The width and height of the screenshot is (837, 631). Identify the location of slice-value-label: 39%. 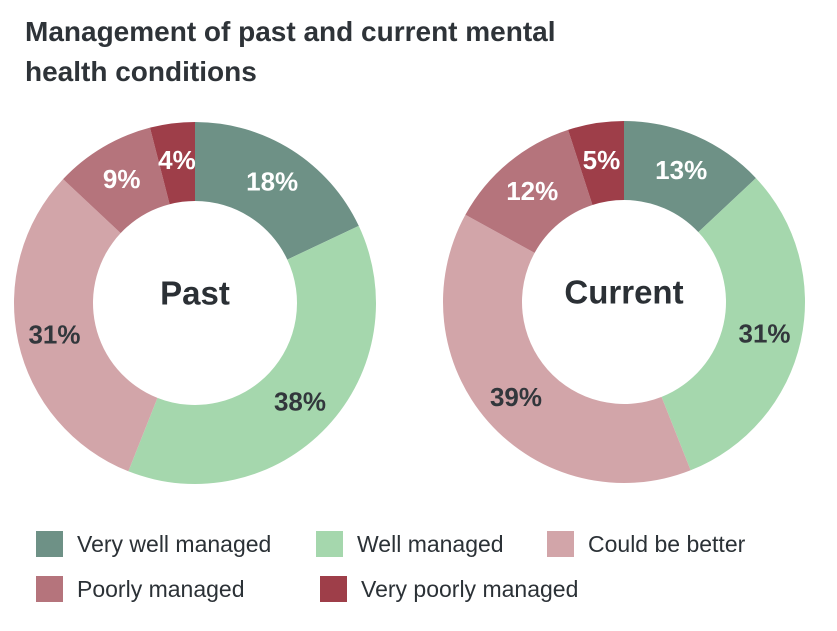
(516, 397).